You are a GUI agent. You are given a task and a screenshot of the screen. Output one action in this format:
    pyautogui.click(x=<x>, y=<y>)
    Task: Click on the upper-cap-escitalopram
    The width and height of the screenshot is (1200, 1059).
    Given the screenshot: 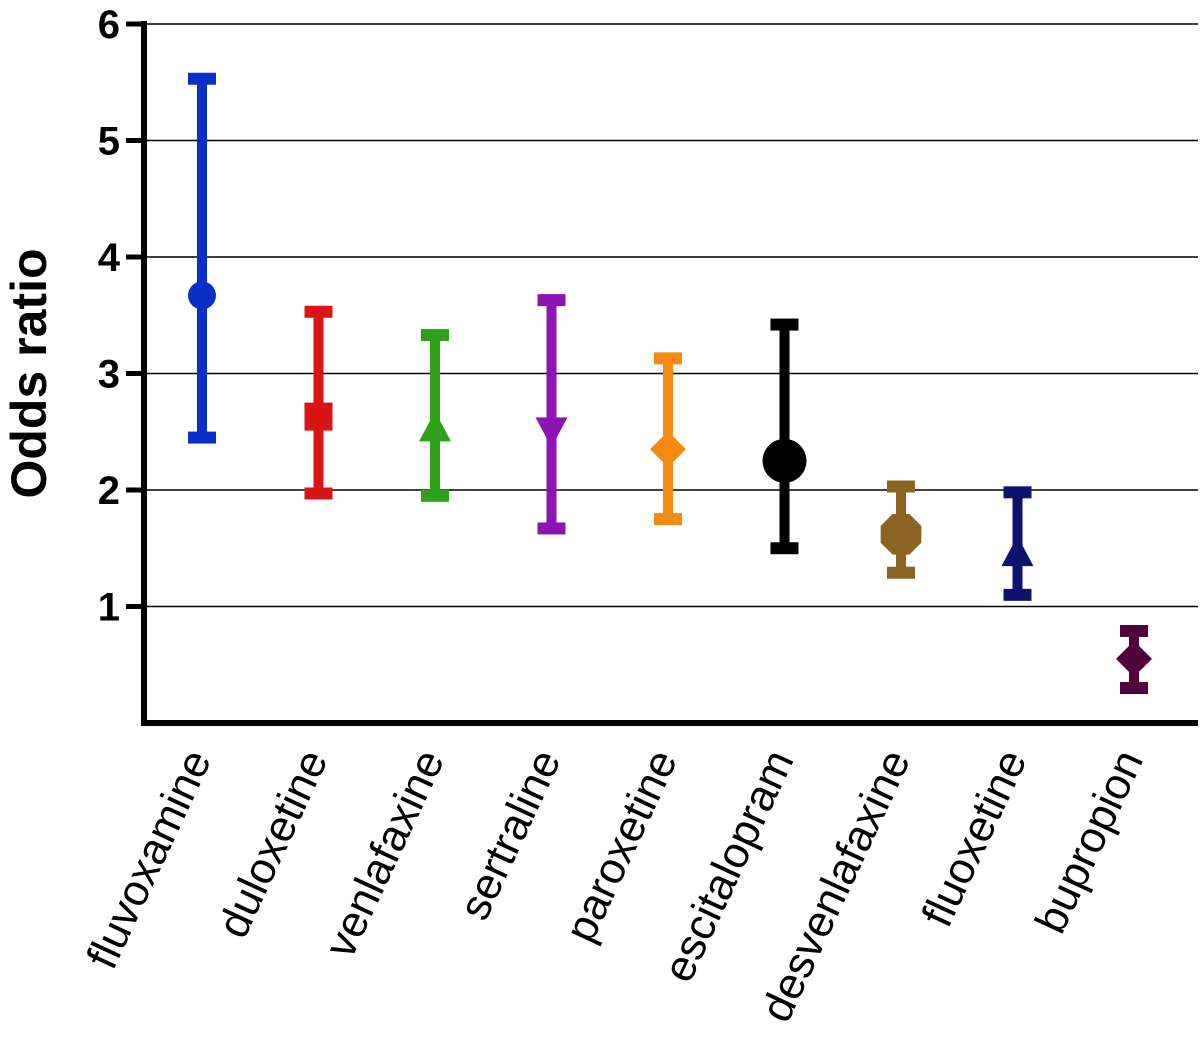 What is the action you would take?
    pyautogui.click(x=784, y=324)
    